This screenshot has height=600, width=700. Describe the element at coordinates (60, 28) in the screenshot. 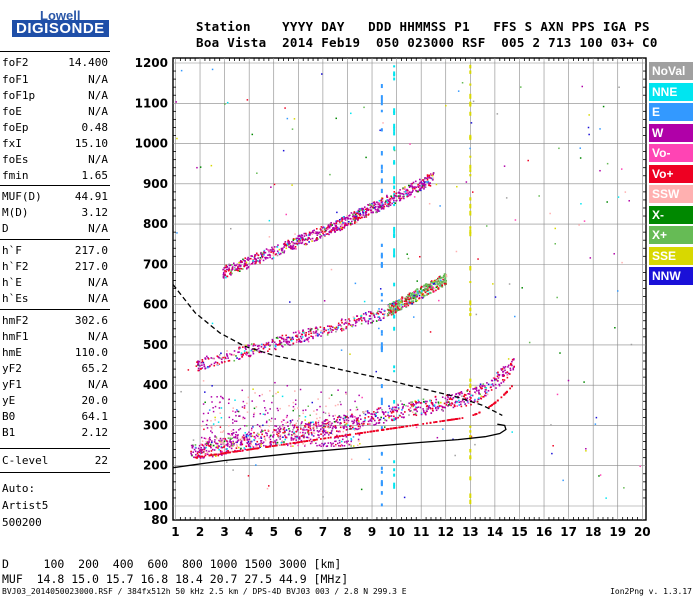

I see `logo-digisonde: DIGISONDE` at that location.